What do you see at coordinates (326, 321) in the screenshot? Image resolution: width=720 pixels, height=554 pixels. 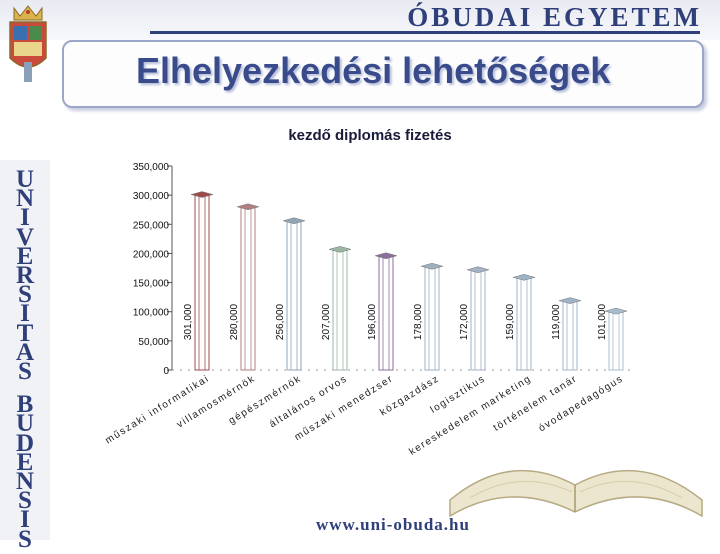 I see `bar-value-label: 207,000` at bounding box center [326, 321].